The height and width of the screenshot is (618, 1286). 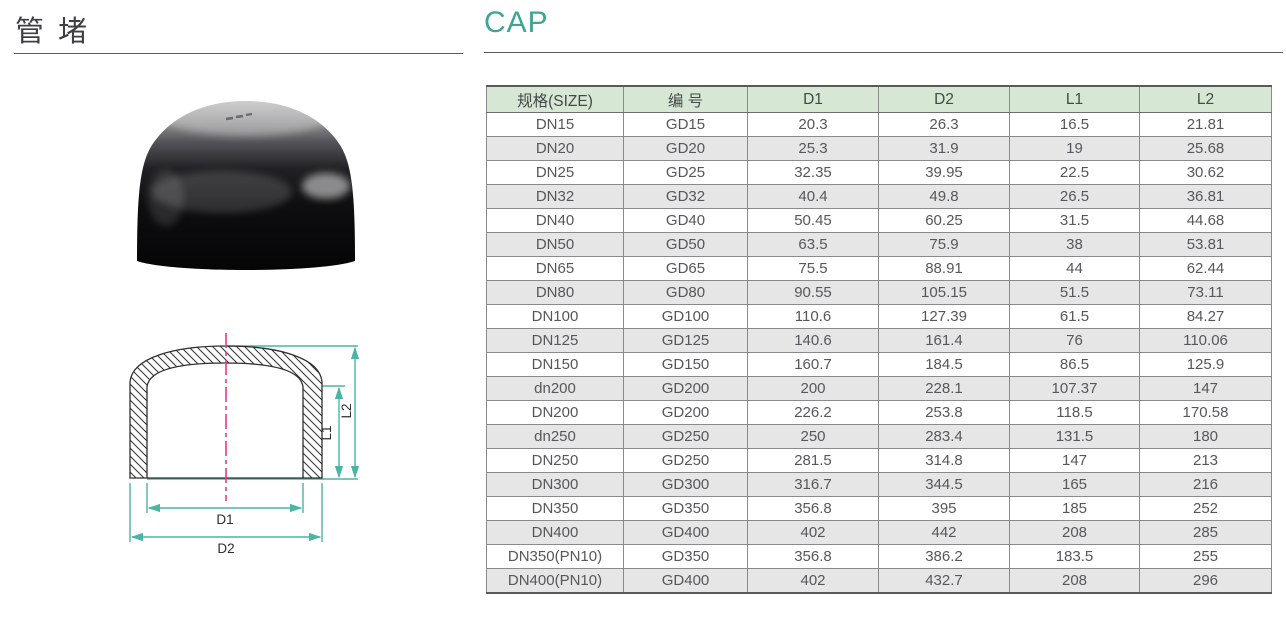 I want to click on table-cell: GD200, so click(x=685, y=388).